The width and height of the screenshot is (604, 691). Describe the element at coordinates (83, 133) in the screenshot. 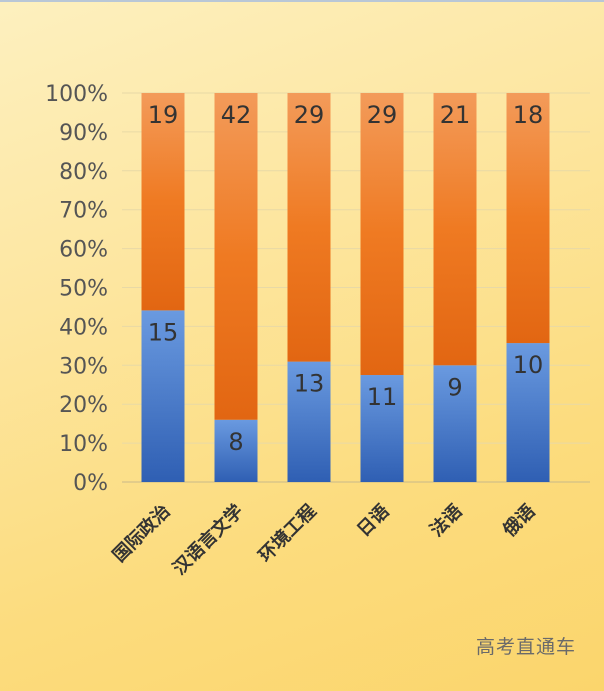

I see `y-tick-label: 90%` at that location.